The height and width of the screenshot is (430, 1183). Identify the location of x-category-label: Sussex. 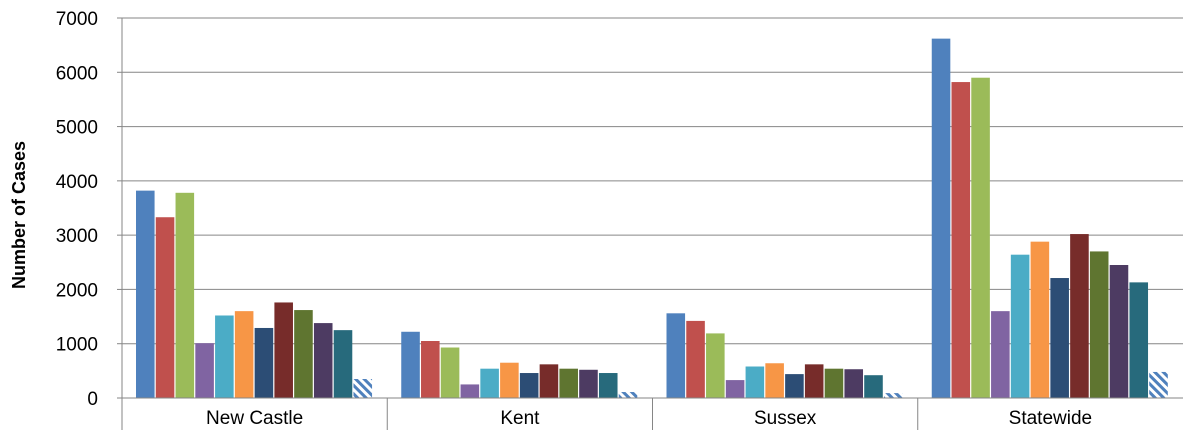
(785, 418).